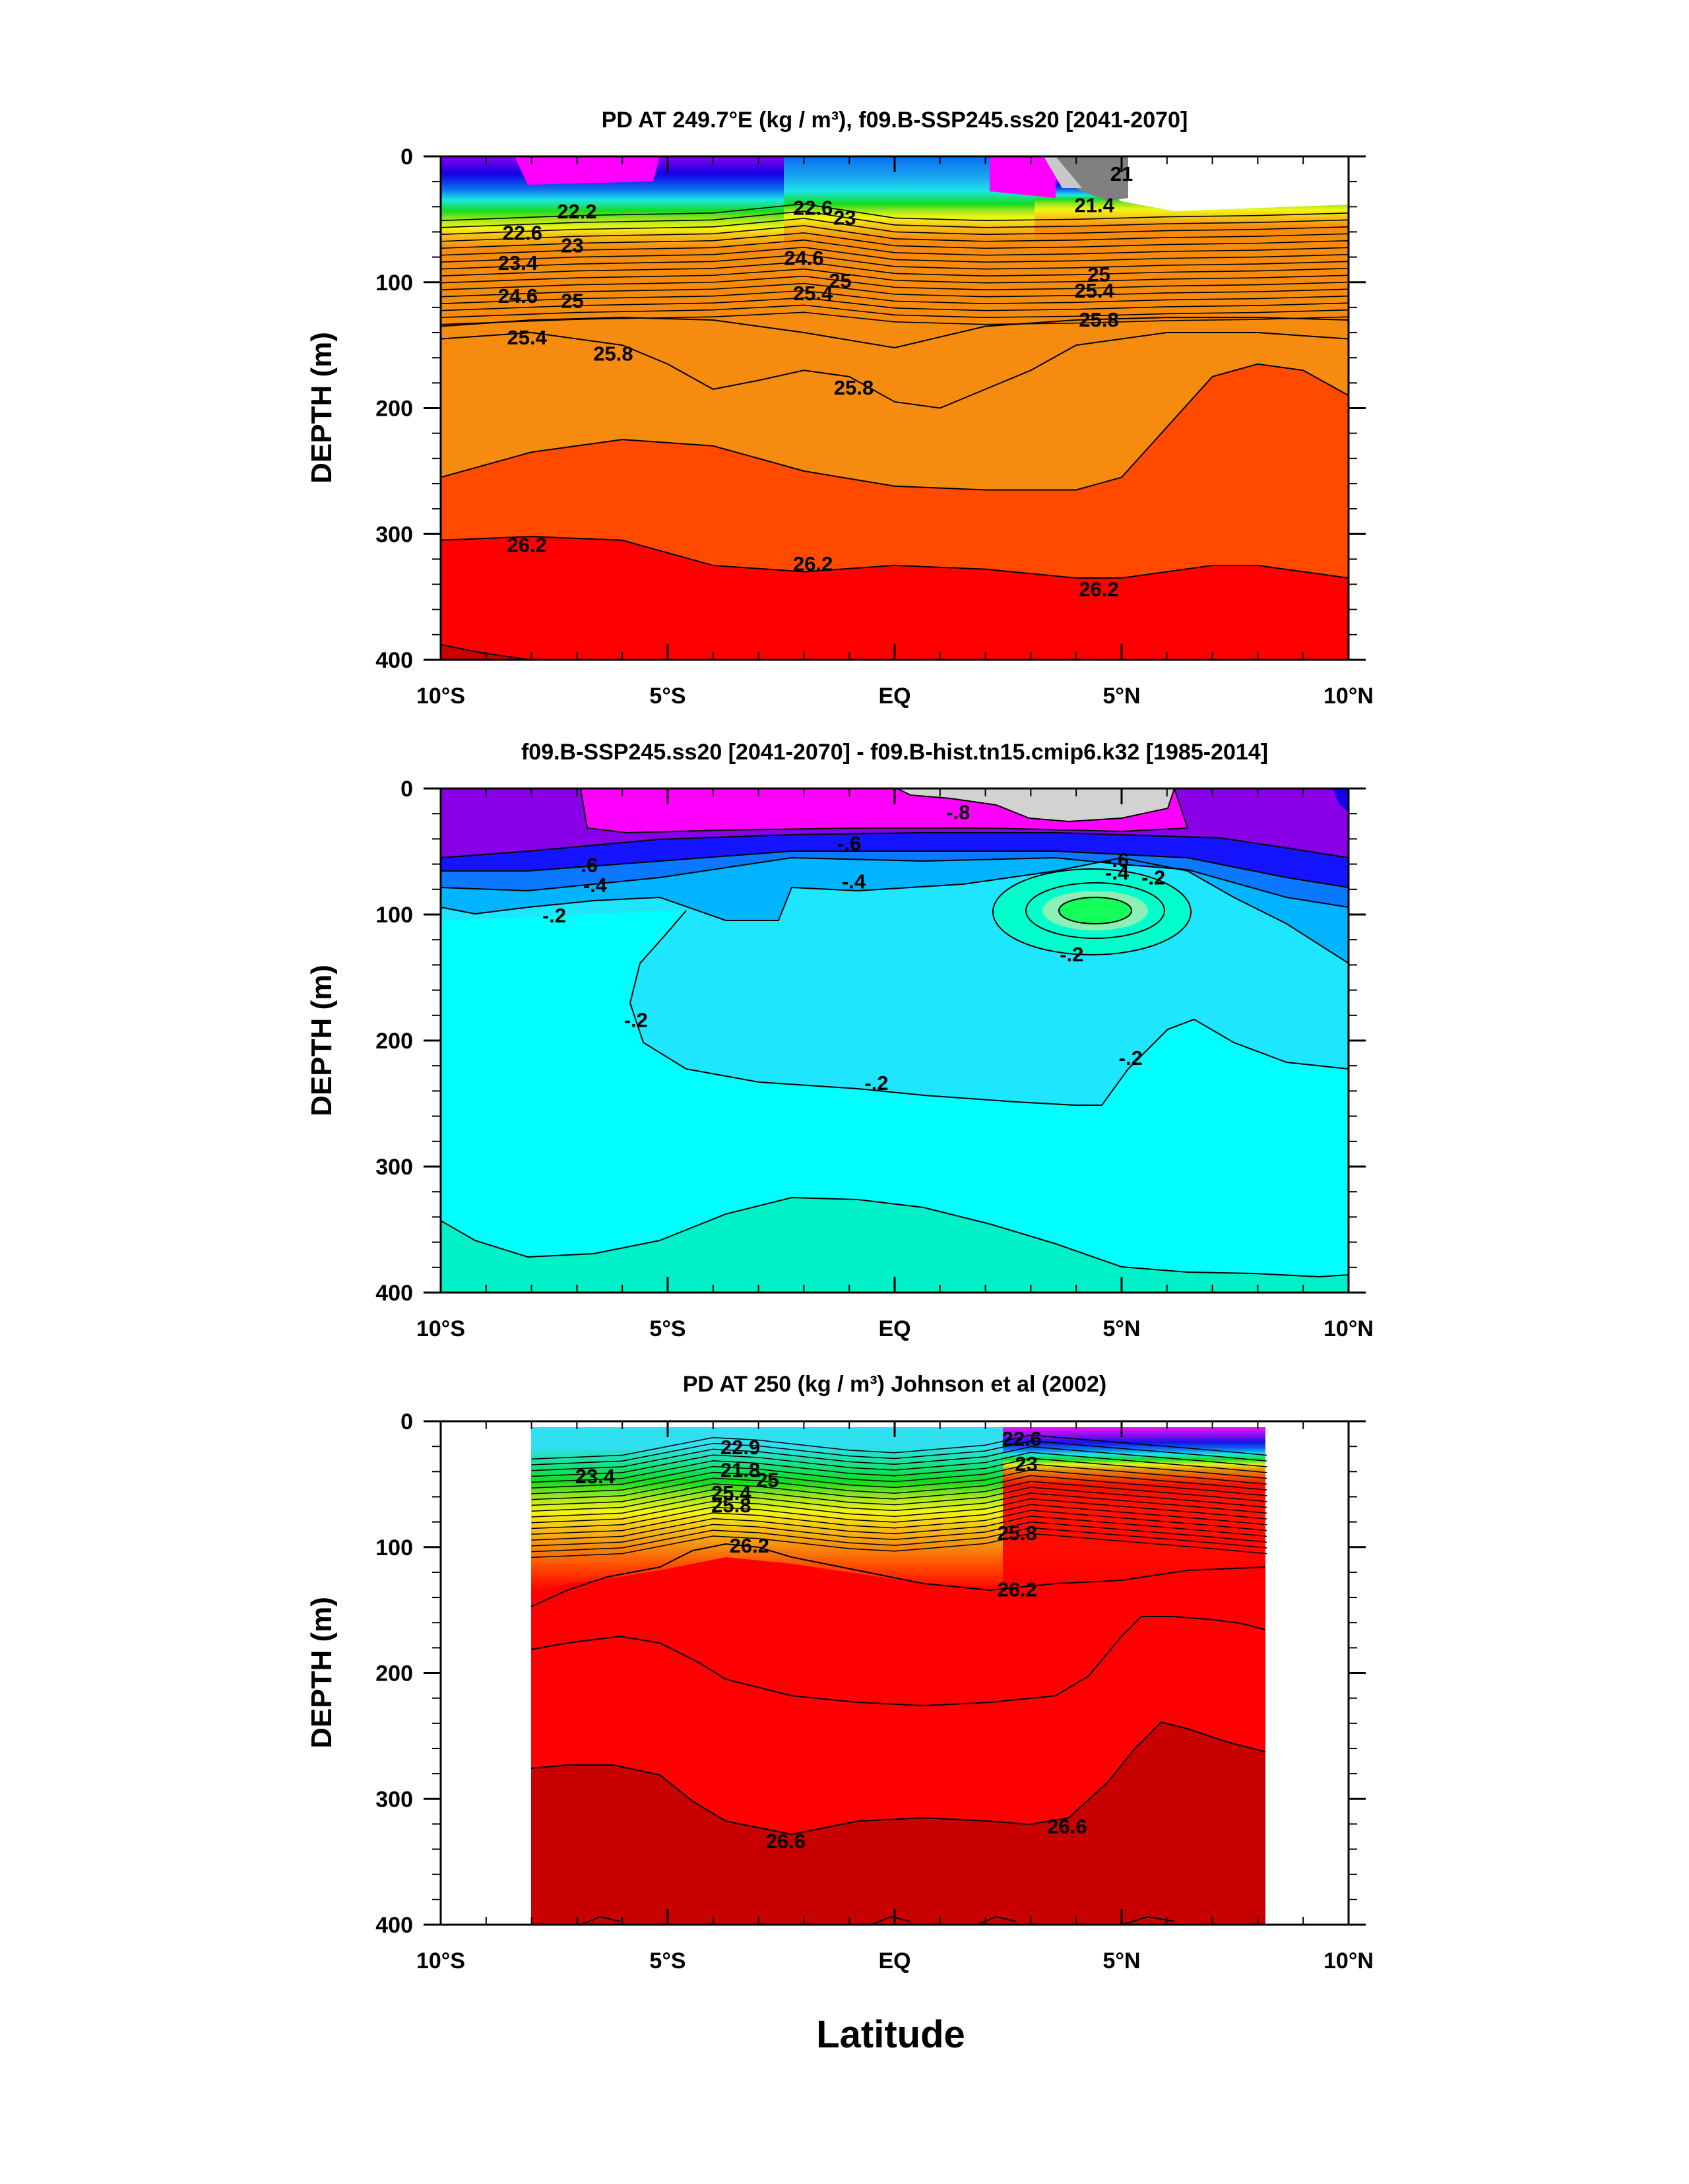 Image resolution: width=1689 pixels, height=2184 pixels. Describe the element at coordinates (894, 1384) in the screenshot. I see `panel-3-title: PD AT 250 (kg / m³) Johnson et al (2002)` at that location.